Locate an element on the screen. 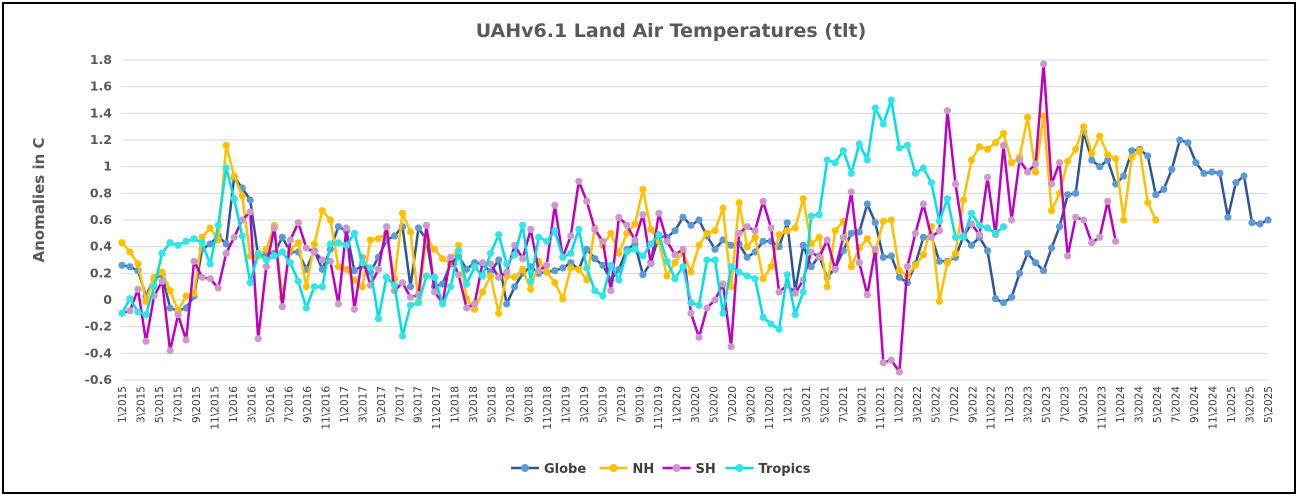  x-tick-label: 3\2018 is located at coordinates (474, 404).